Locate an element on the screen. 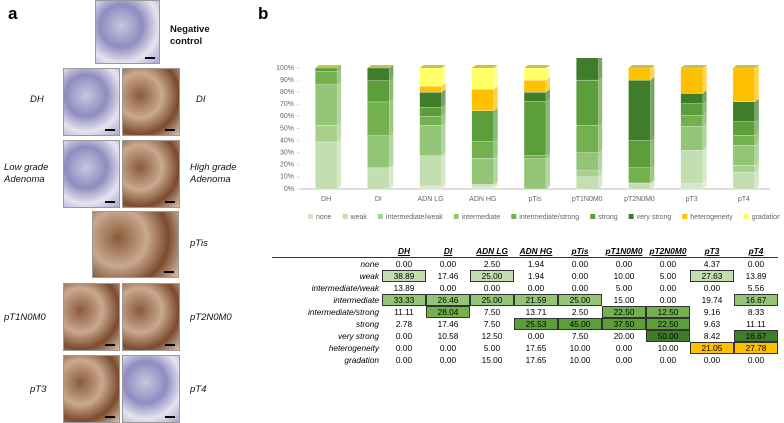 This screenshot has height=423, width=784. table-cell: 25.00 is located at coordinates (492, 276).